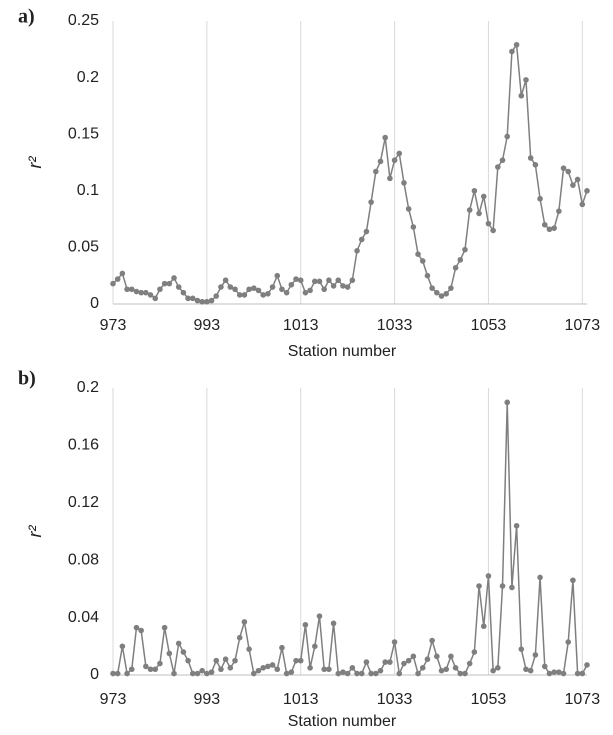  Describe the element at coordinates (113, 325) in the screenshot. I see `x-tick-label: 973` at that location.